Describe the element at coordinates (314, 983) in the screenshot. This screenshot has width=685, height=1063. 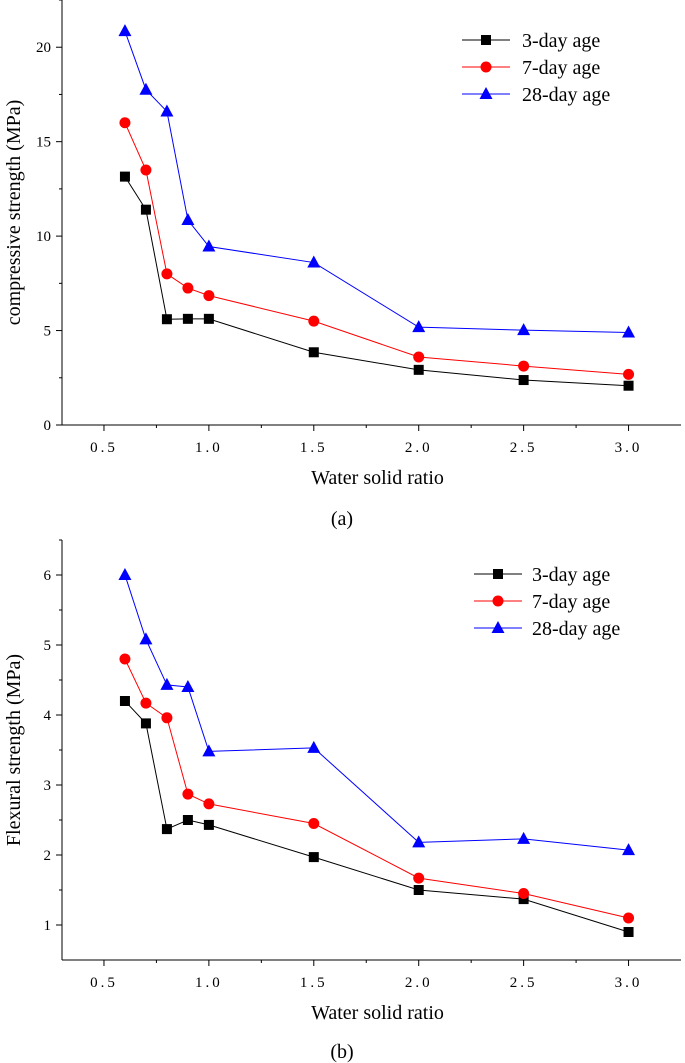
I see `x-tick-label: 1.5` at that location.